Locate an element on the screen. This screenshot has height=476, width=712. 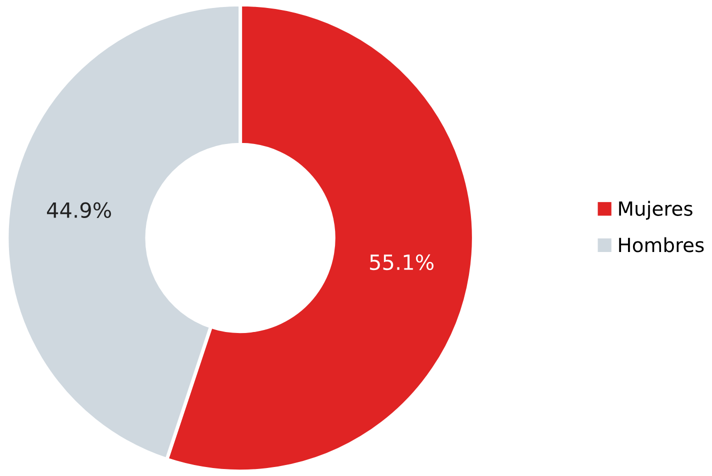
data-label: 55.1% is located at coordinates (402, 262).